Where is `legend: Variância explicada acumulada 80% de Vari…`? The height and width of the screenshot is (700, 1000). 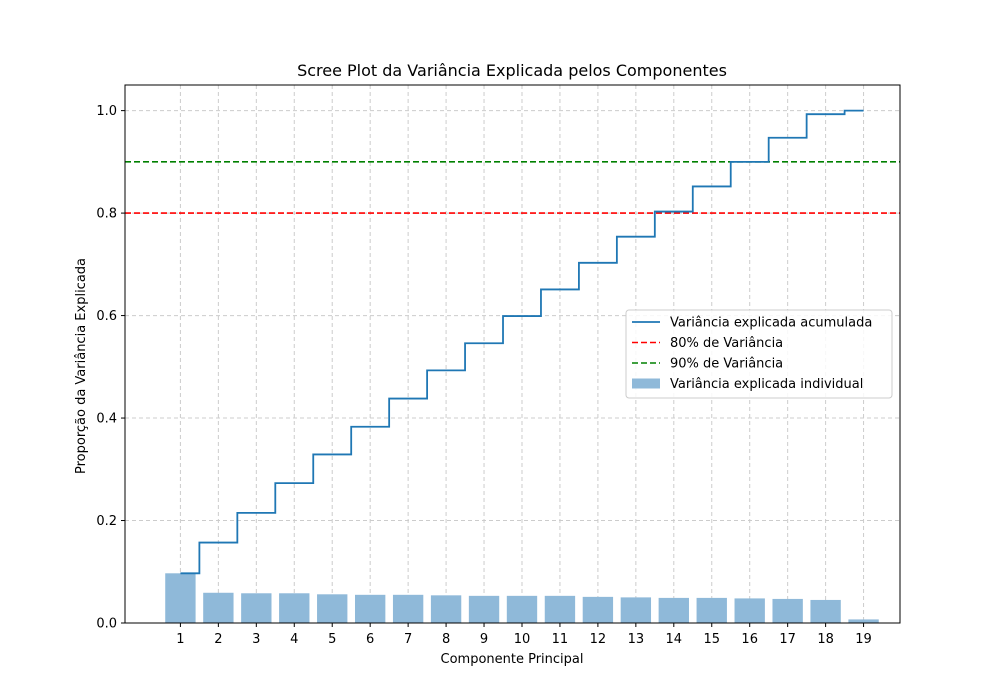 legend: Variância explicada acumulada 80% de Vari… is located at coordinates (759, 354).